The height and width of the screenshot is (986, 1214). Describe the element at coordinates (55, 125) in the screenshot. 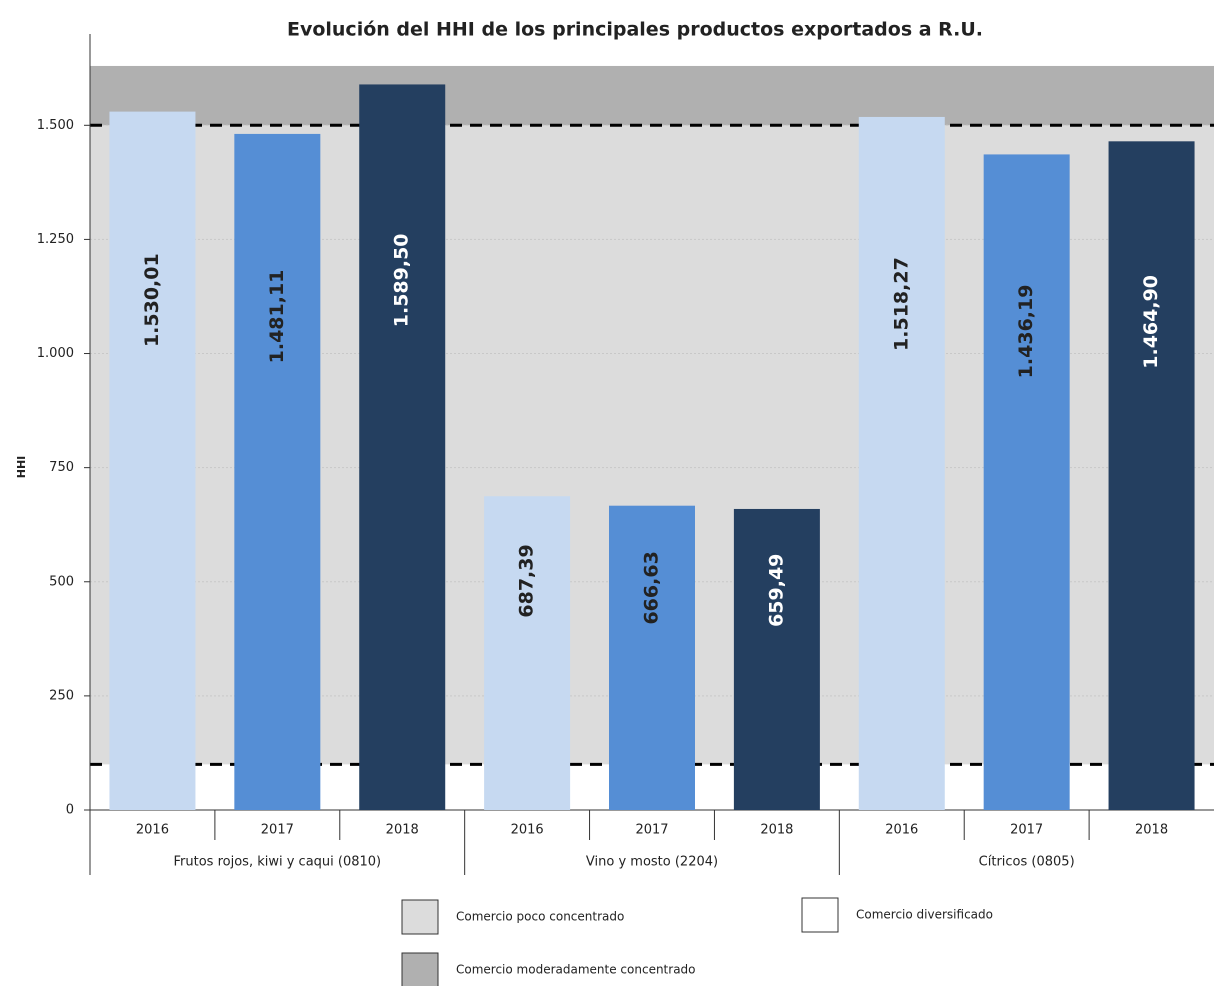

I see `y-tick-label: 1.500` at that location.